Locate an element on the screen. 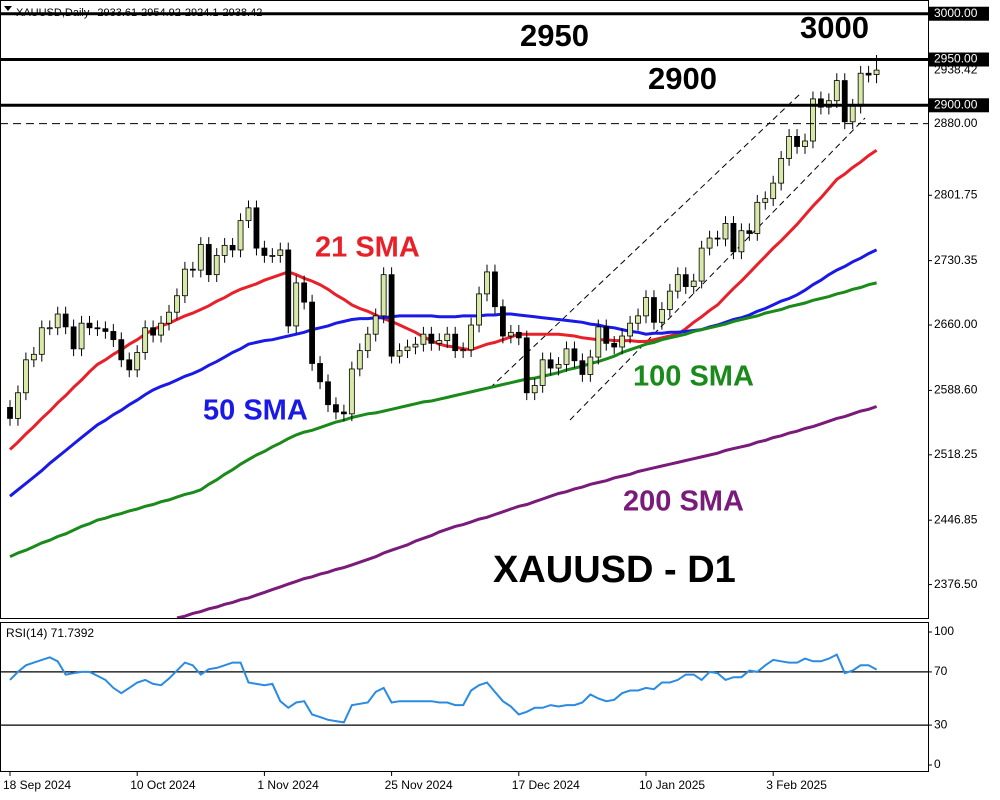  x-tick-label: 10 Oct 2024 is located at coordinates (163, 785).